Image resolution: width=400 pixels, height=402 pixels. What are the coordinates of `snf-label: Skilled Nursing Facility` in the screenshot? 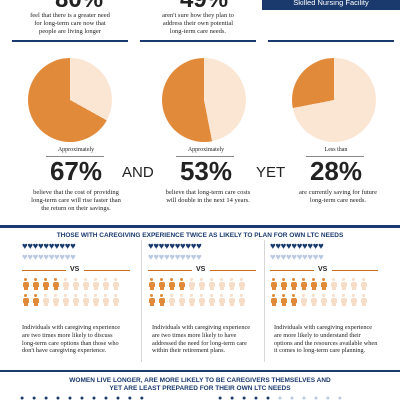 It's located at (331, 3).